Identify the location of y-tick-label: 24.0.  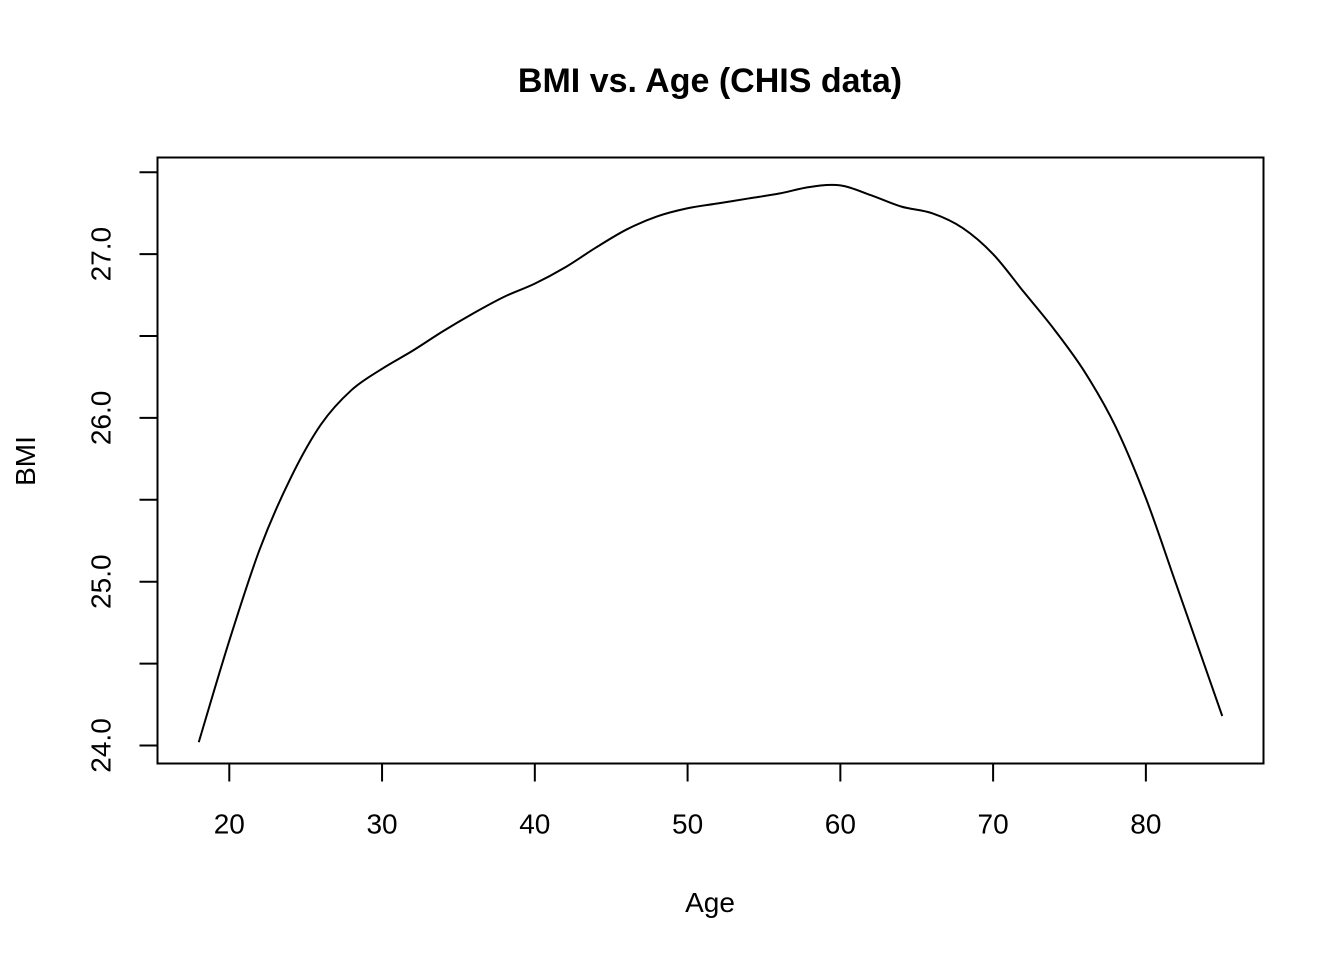
(101, 745).